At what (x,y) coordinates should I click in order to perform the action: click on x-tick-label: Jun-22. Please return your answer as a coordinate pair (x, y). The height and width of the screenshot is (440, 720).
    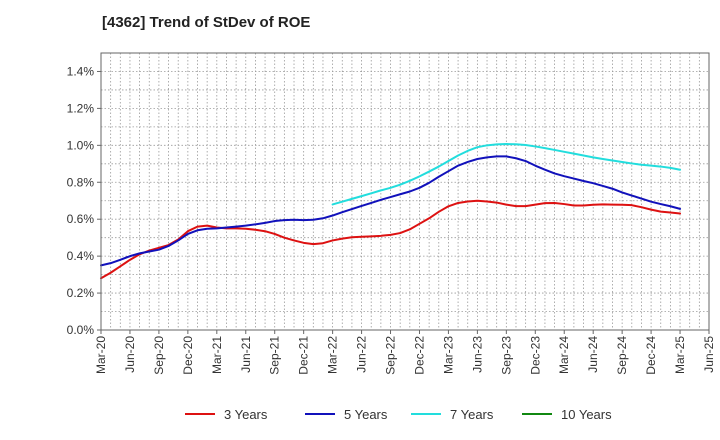
    Looking at the image, I should click on (362, 354).